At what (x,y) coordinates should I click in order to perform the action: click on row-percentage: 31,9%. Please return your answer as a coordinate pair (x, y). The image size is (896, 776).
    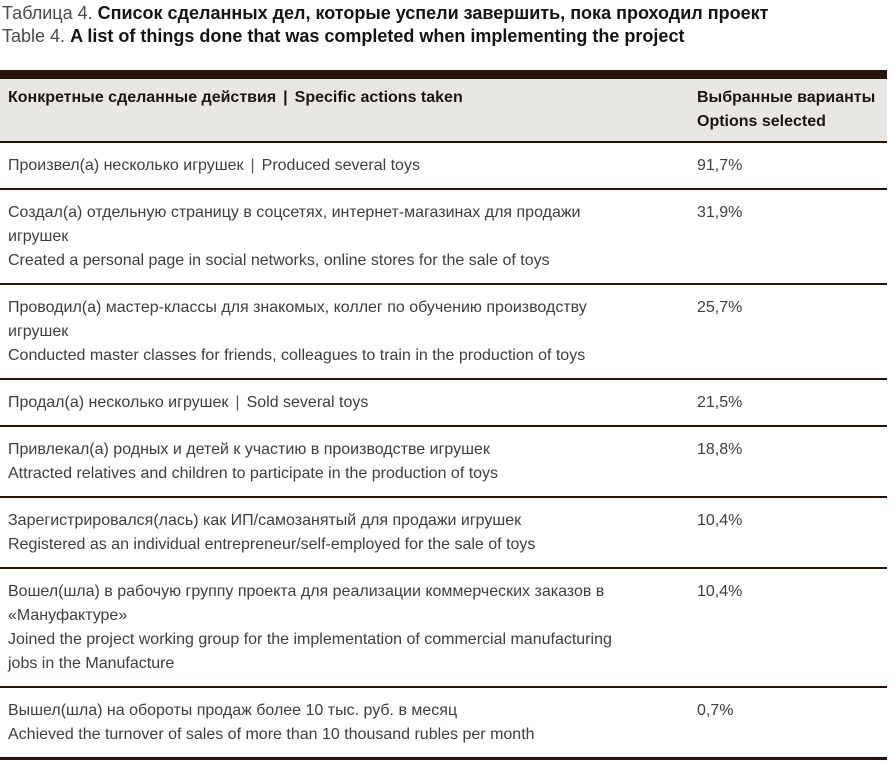
    Looking at the image, I should click on (720, 212).